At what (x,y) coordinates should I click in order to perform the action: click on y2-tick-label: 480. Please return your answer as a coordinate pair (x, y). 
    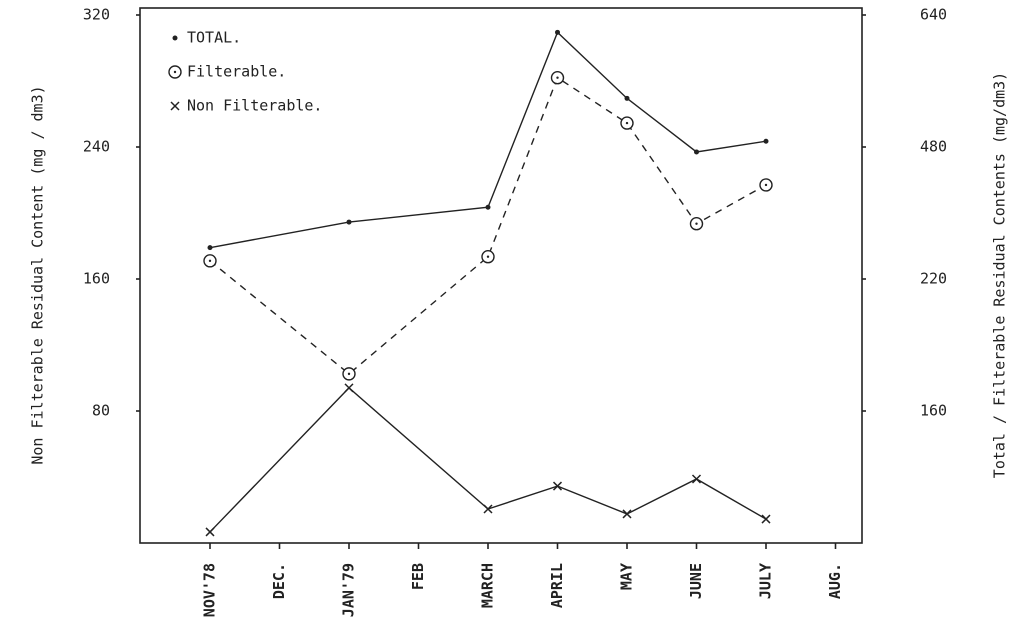
    Looking at the image, I should click on (933, 147).